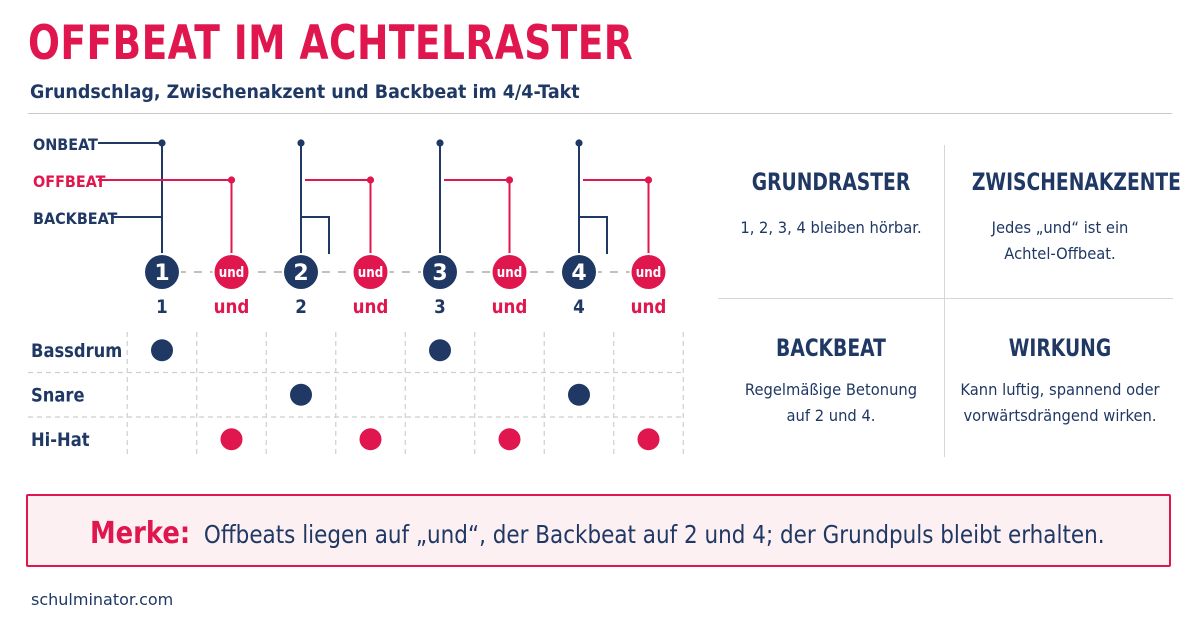 The height and width of the screenshot is (630, 1200). What do you see at coordinates (65, 144) in the screenshot?
I see `legend-onbeat-label: ONBEAT` at bounding box center [65, 144].